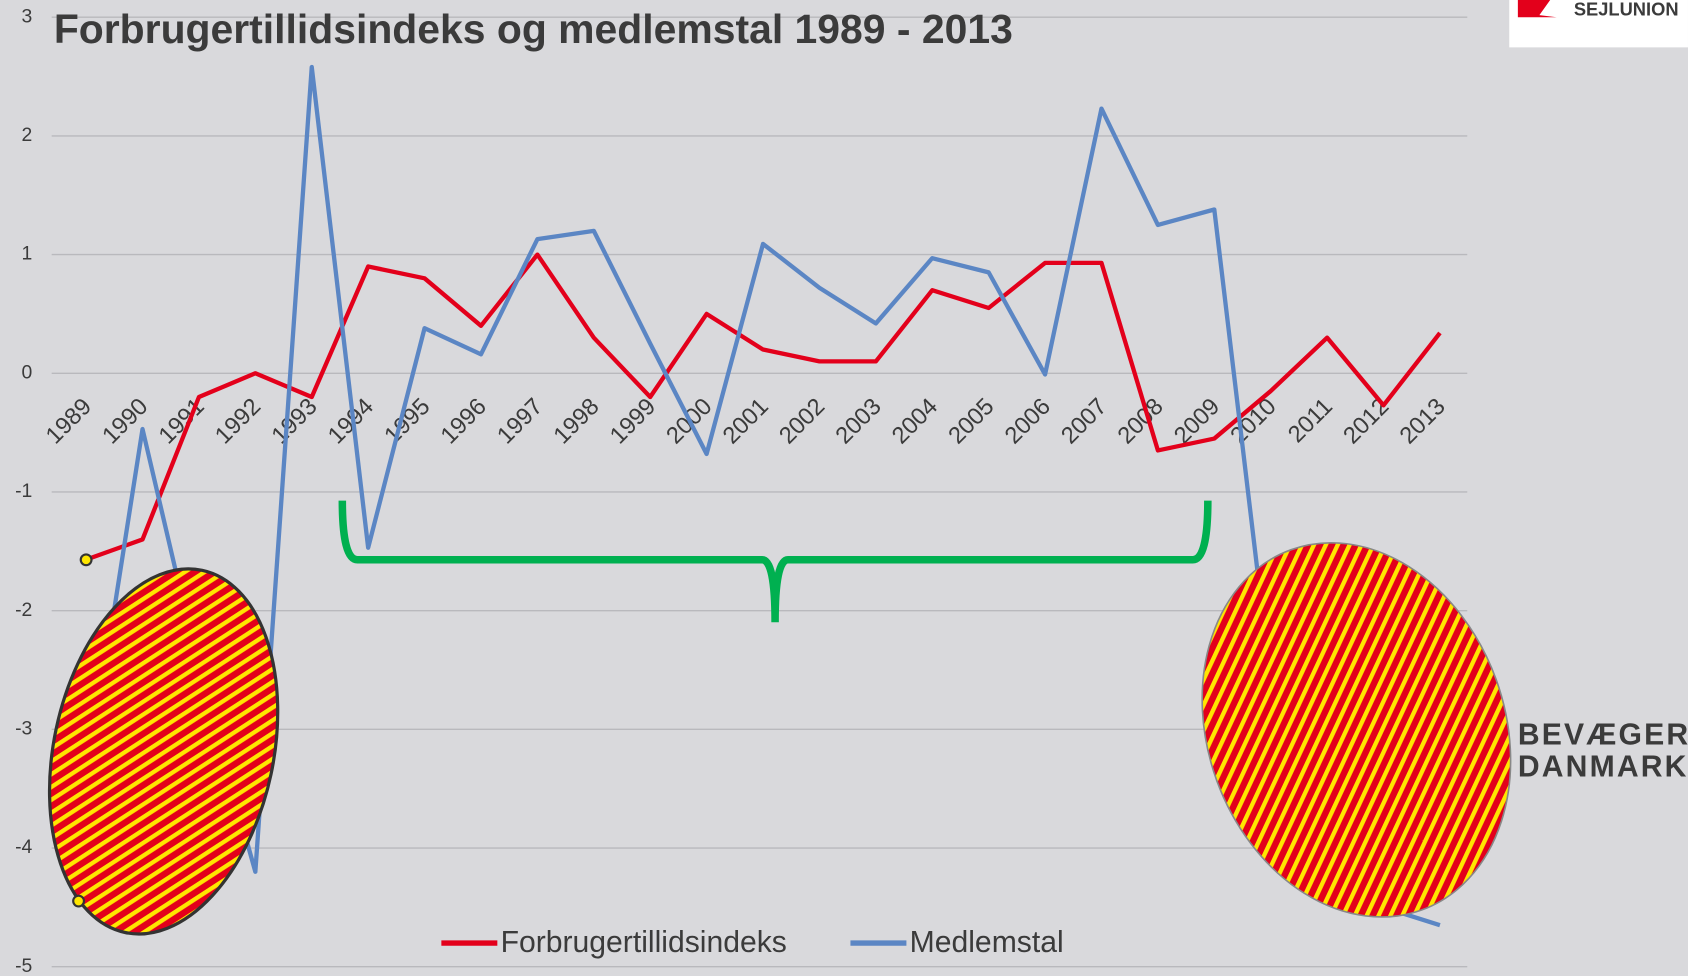 The image size is (1688, 976). I want to click on y-tick-label: -2, so click(23, 610).